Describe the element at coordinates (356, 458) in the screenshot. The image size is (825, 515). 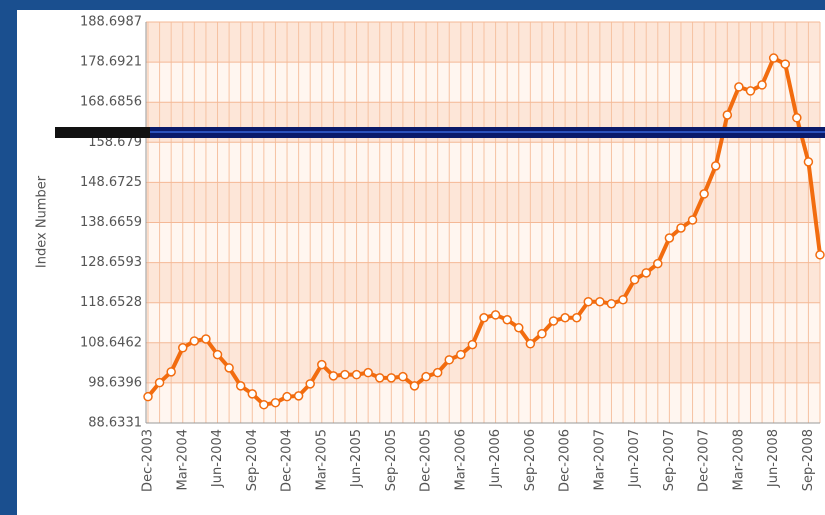
I see `x-tick-label: Jun-2005` at that location.